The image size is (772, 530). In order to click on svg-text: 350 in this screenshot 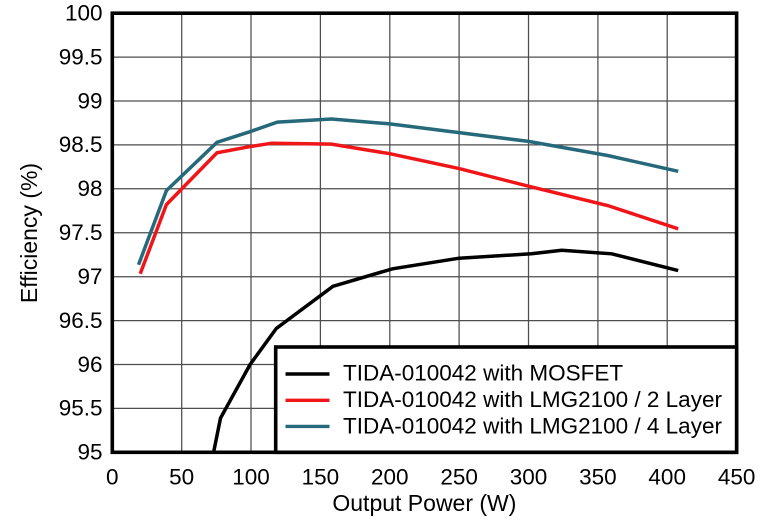, I will do `click(598, 477)`.